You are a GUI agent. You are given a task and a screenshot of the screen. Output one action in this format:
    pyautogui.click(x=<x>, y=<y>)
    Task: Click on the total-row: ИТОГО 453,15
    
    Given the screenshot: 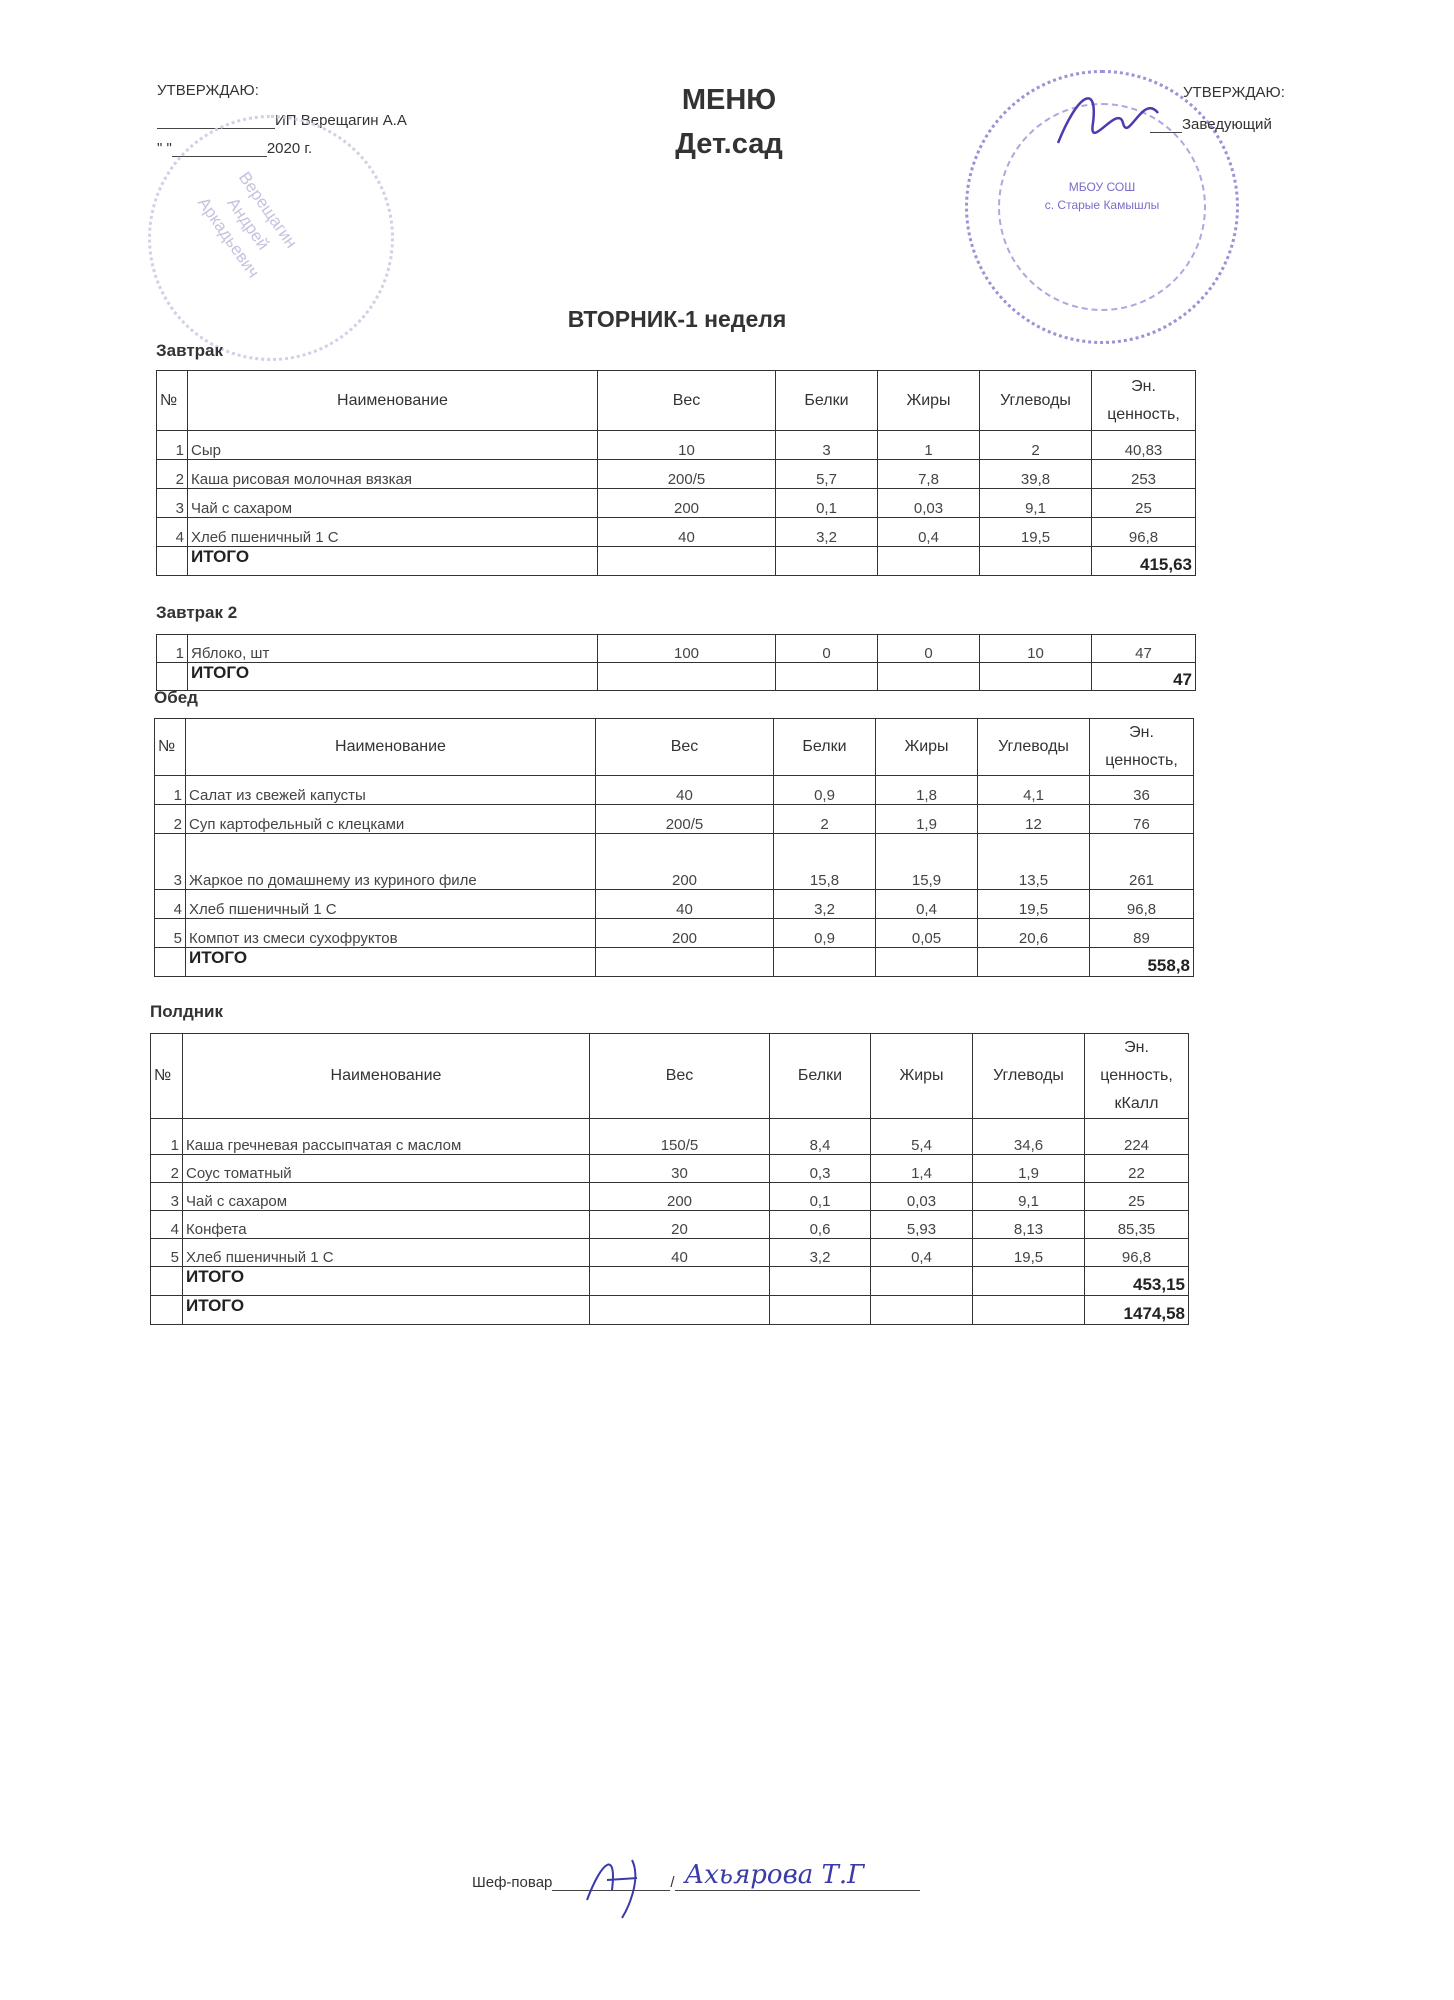 What is the action you would take?
    pyautogui.click(x=669, y=1281)
    